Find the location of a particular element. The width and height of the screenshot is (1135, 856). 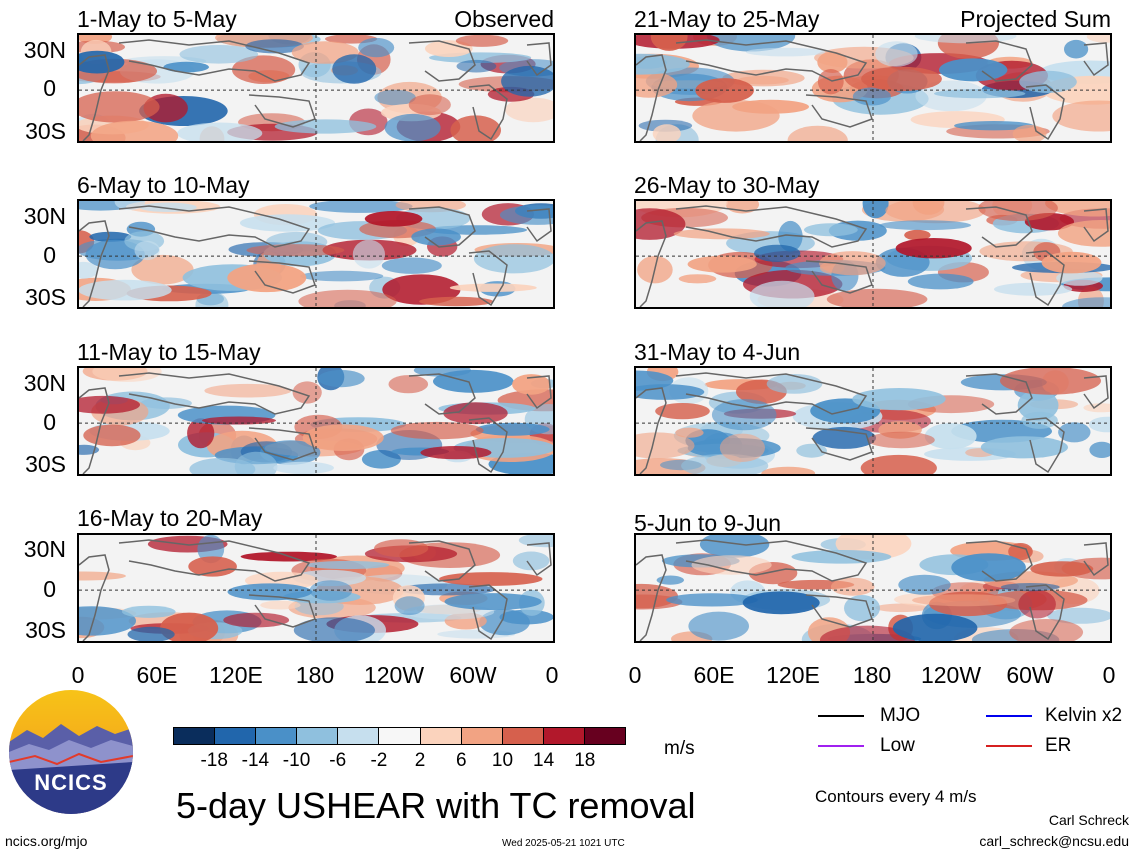

colorbar is located at coordinates (399, 736).